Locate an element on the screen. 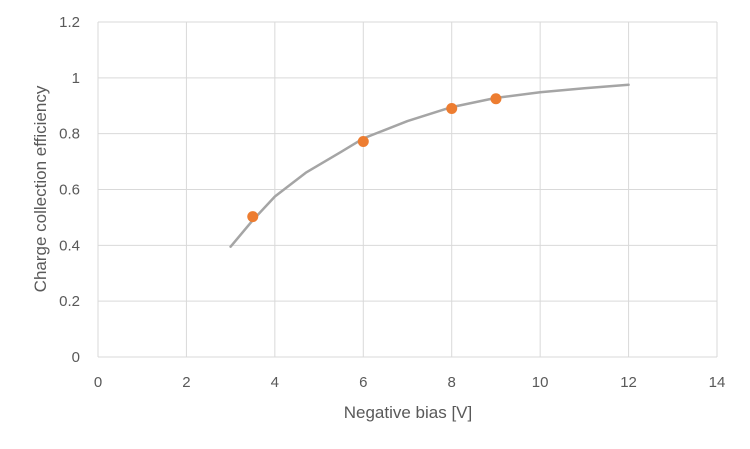  x-tick-label: 8 is located at coordinates (452, 382).